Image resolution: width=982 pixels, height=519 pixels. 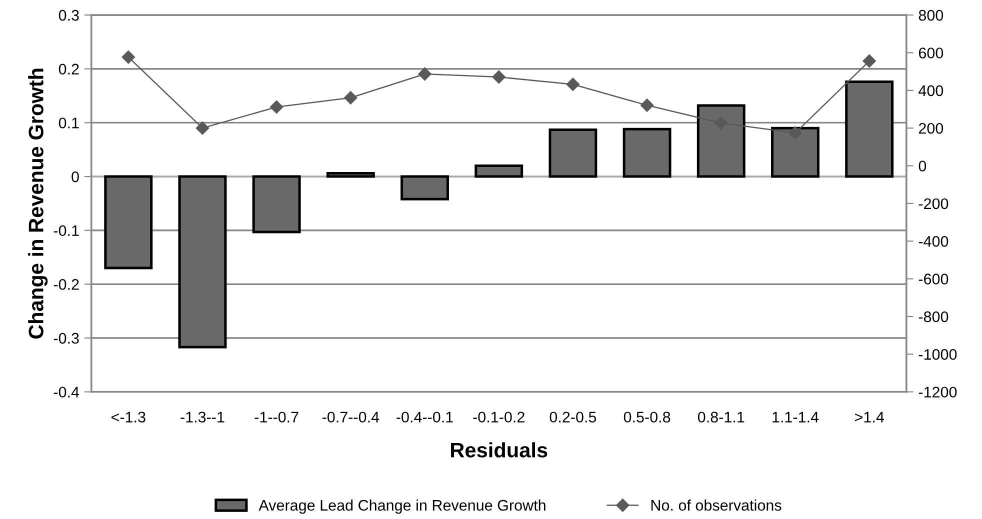 What do you see at coordinates (716, 505) in the screenshot?
I see `legend-label: No. of observations` at bounding box center [716, 505].